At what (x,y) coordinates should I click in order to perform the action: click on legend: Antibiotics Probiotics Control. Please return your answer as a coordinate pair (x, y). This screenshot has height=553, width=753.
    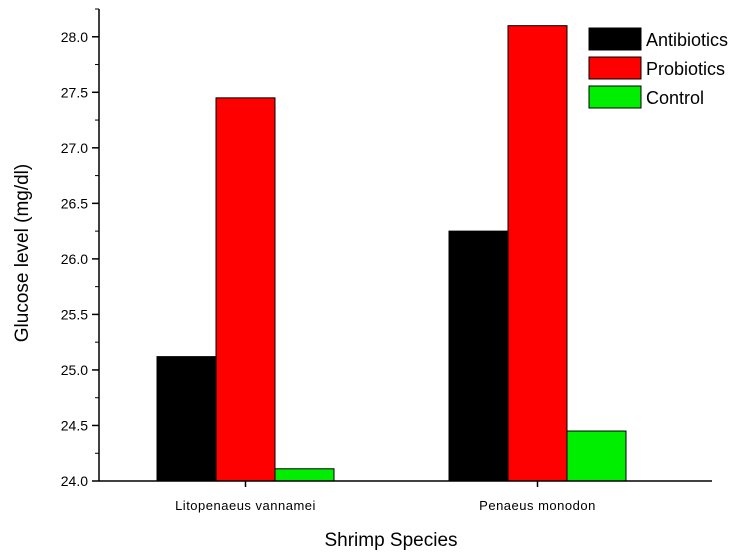
    Looking at the image, I should click on (658, 68).